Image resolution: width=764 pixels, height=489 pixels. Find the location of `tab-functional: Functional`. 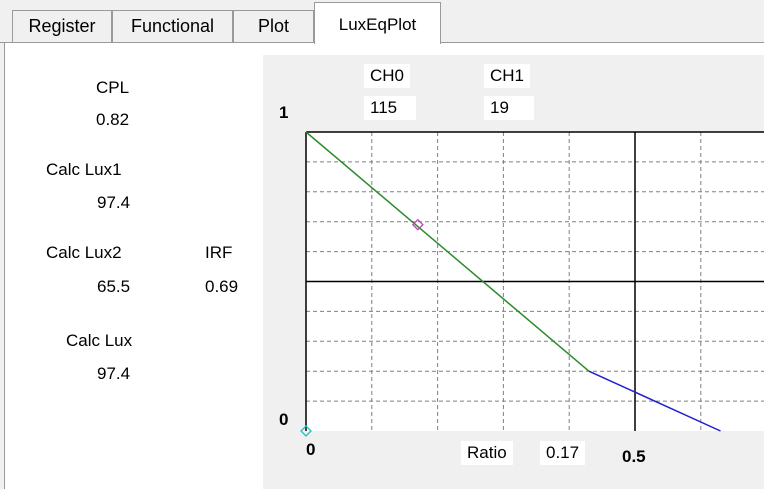

tab-functional: Functional is located at coordinates (172, 26).